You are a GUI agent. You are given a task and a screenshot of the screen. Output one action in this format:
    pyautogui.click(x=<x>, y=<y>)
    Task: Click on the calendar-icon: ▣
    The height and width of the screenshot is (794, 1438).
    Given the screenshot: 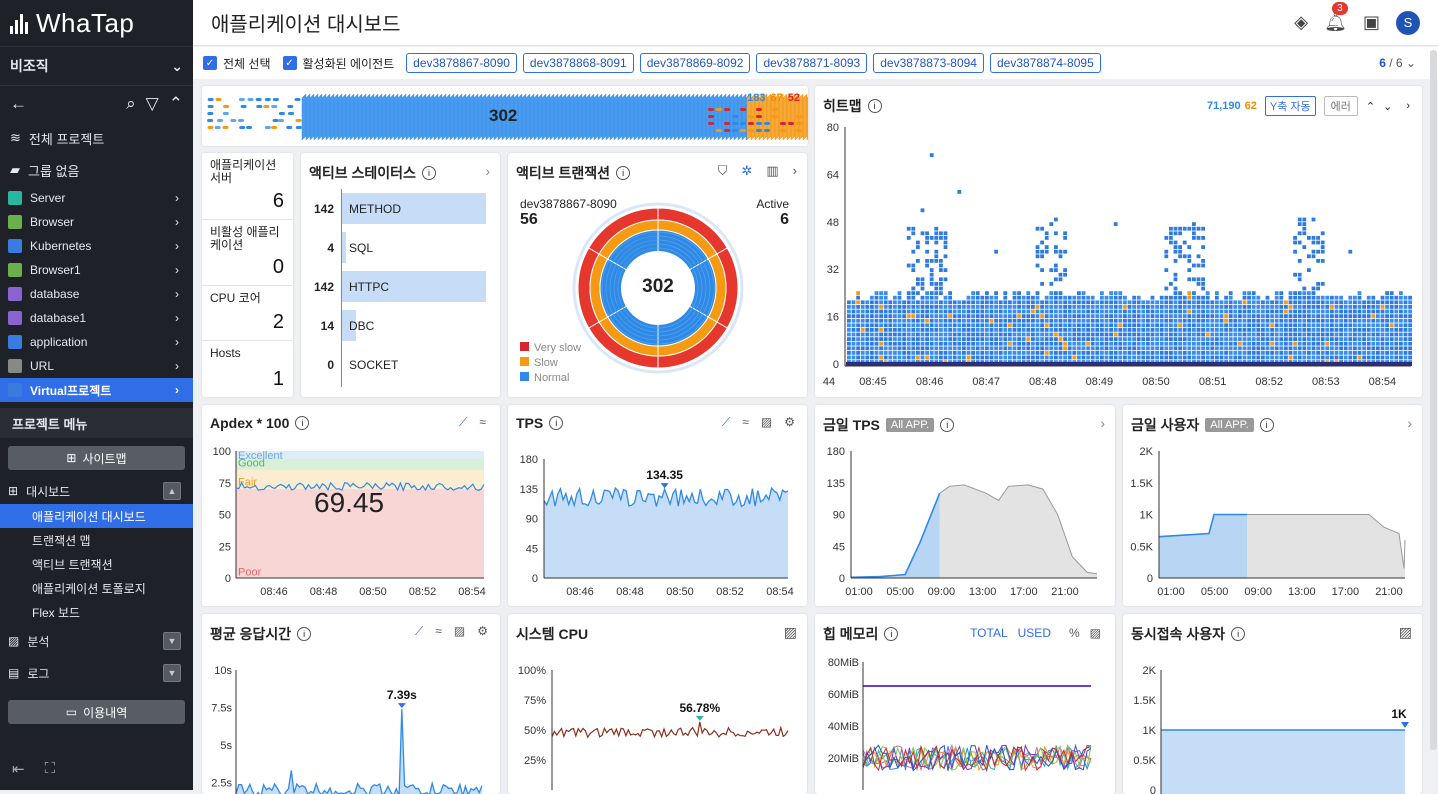 What is the action you would take?
    pyautogui.click(x=1371, y=22)
    